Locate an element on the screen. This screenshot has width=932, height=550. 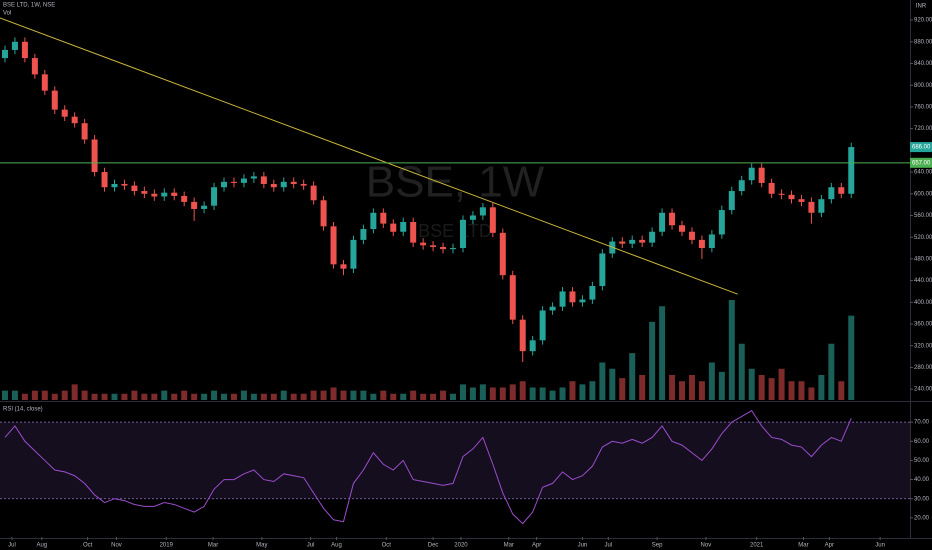
x-tick-label: Apr is located at coordinates (536, 546).